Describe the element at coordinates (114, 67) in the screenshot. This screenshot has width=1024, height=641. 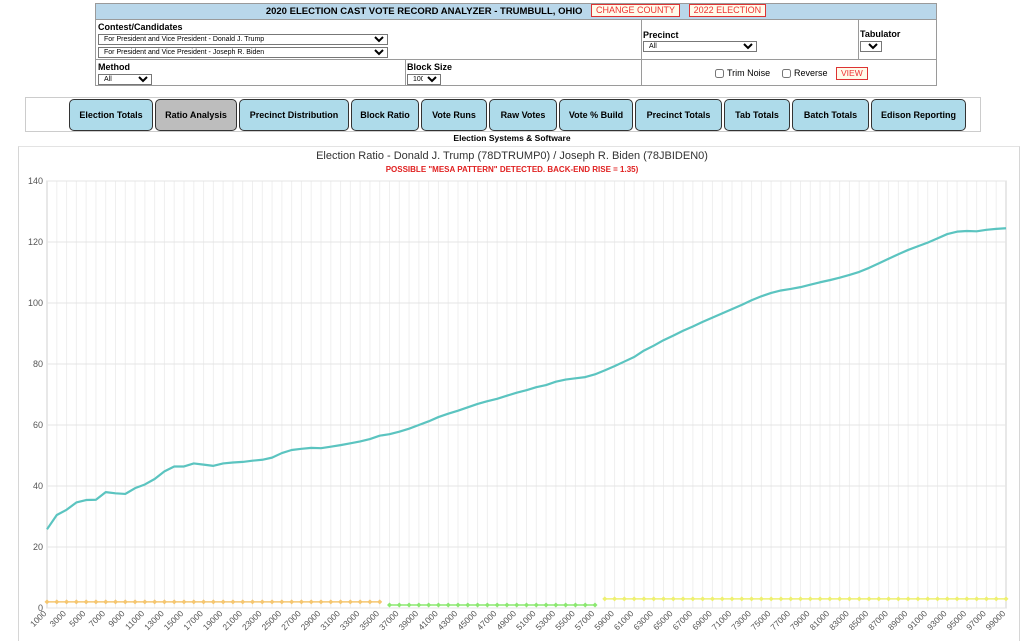
I see `method-label: Method` at that location.